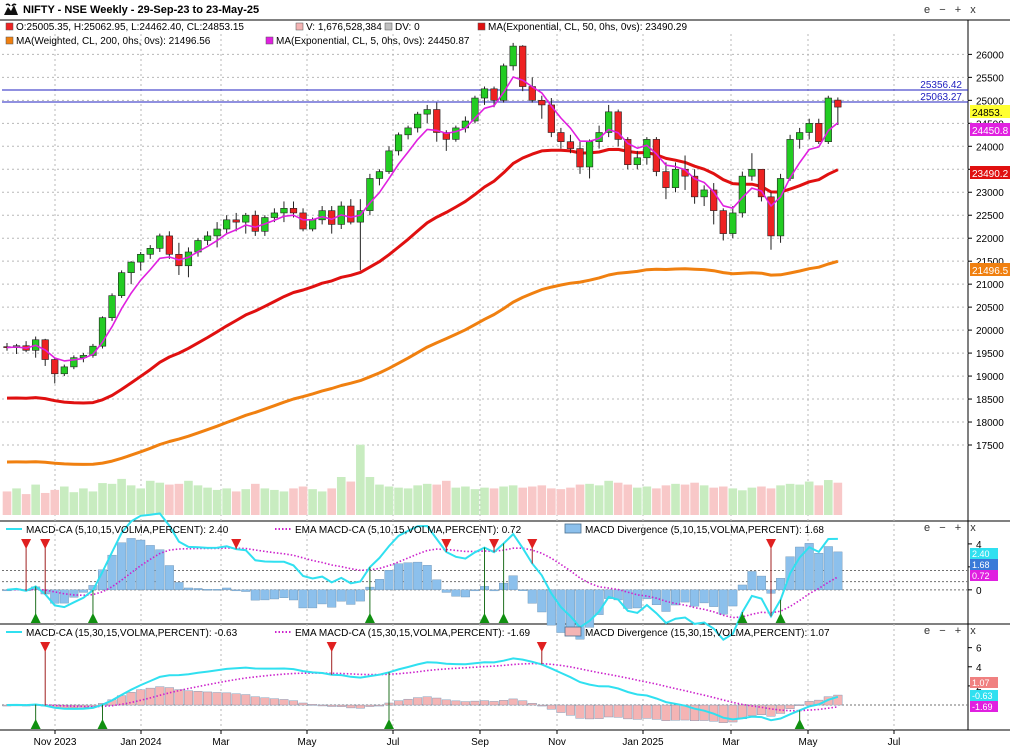 The width and height of the screenshot is (1010, 752). I want to click on macd1-panel-controls: e − + x, so click(951, 528).